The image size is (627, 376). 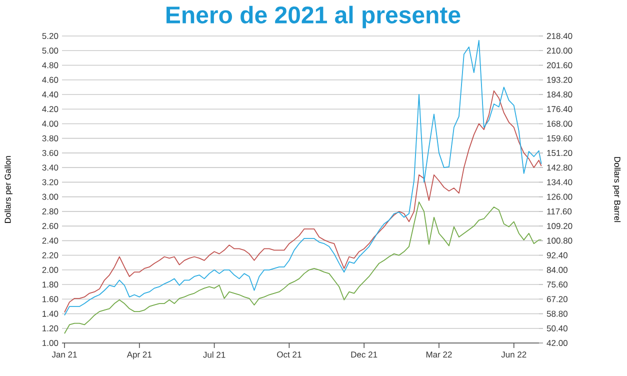 What do you see at coordinates (214, 355) in the screenshot?
I see `x-tick-label: Jul 21` at bounding box center [214, 355].